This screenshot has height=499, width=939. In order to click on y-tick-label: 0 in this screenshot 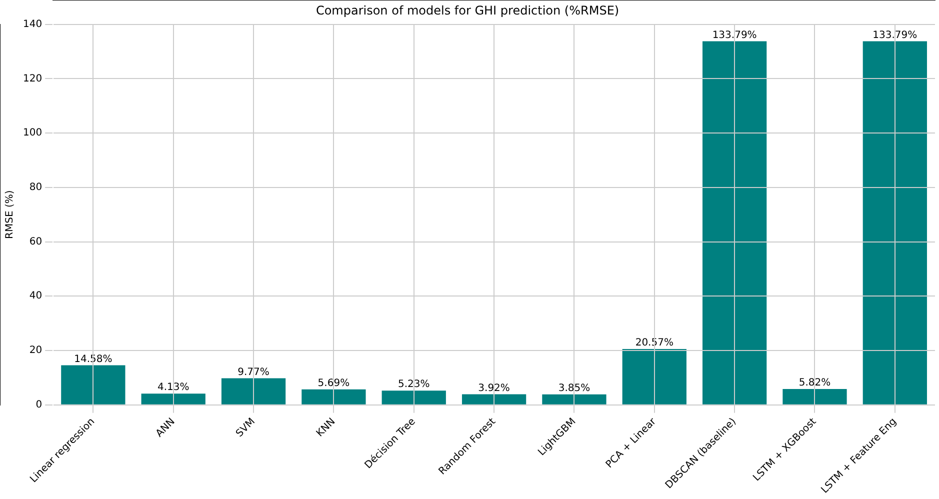, I will do `click(39, 404)`.